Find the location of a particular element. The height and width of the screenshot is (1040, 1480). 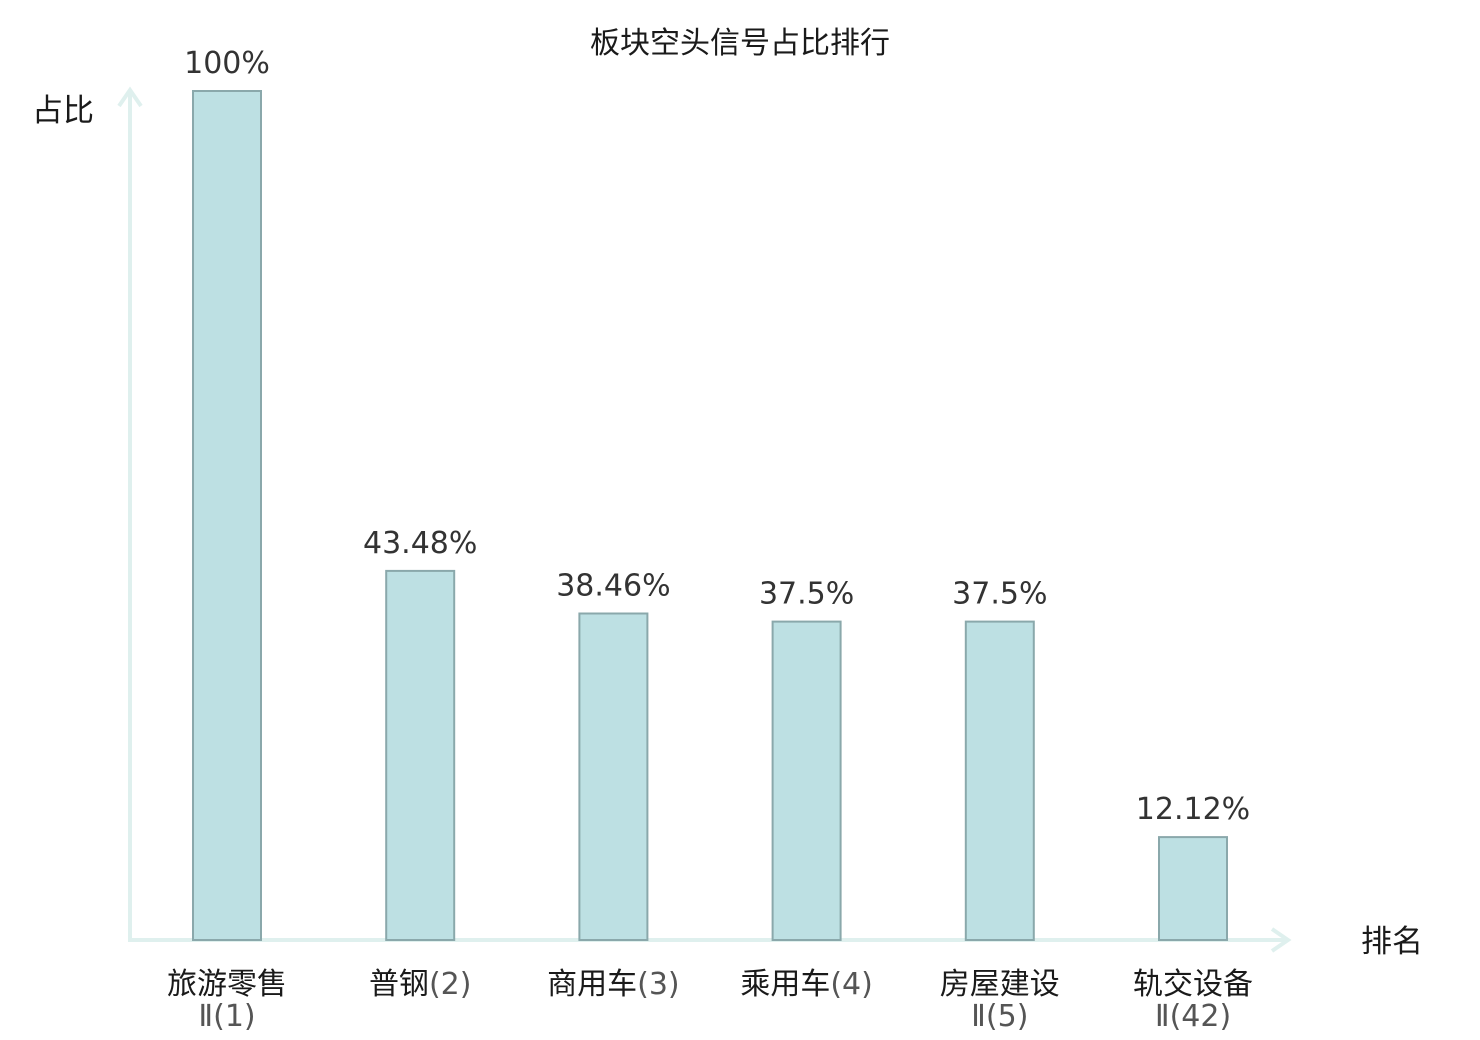

category-label-1: 旅游零售 is located at coordinates (227, 984).